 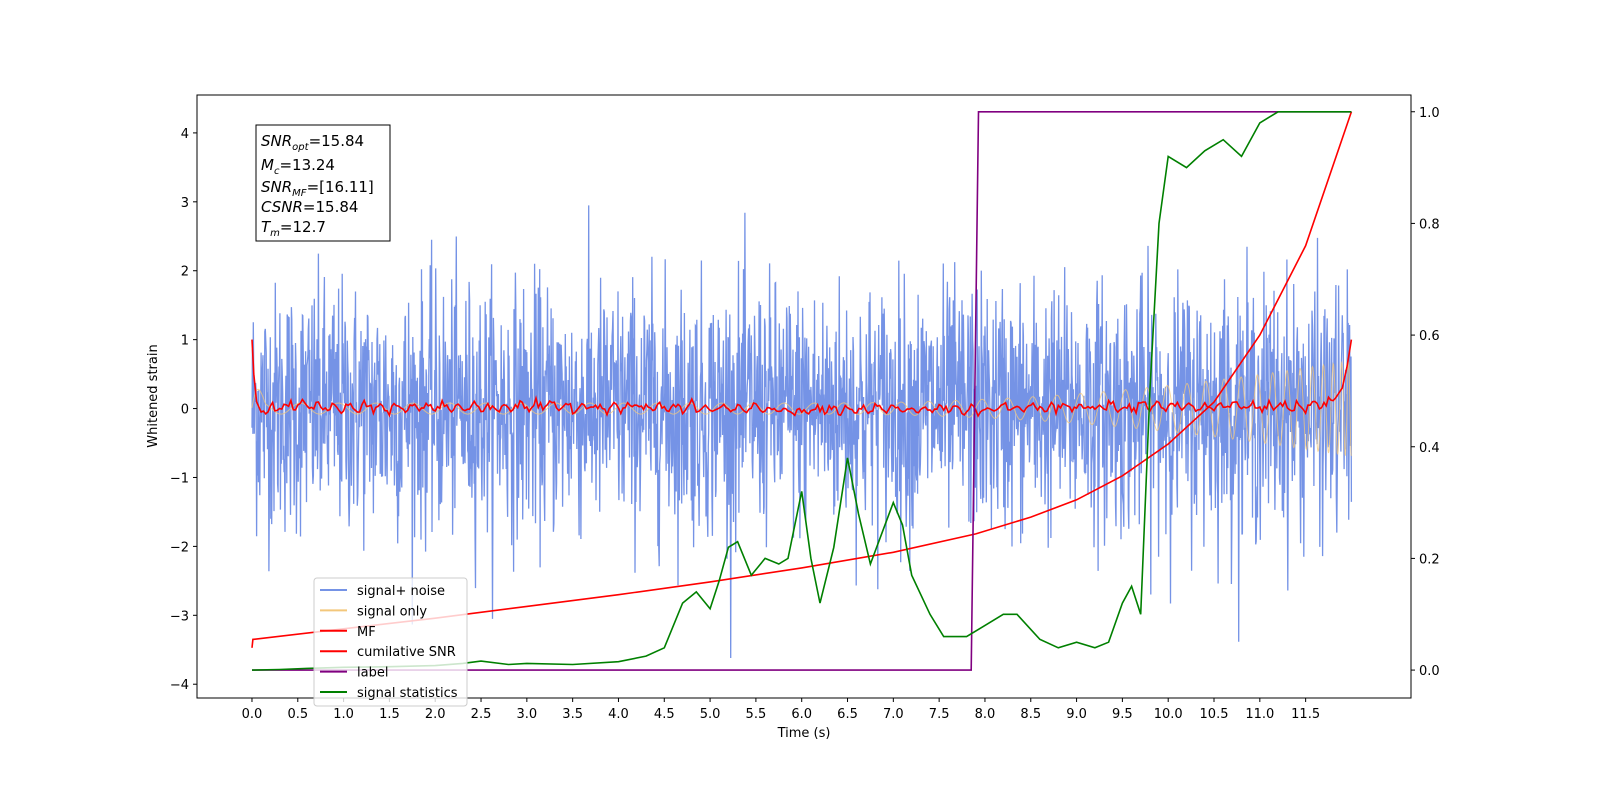 I want to click on legend-frame, so click(x=390, y=642).